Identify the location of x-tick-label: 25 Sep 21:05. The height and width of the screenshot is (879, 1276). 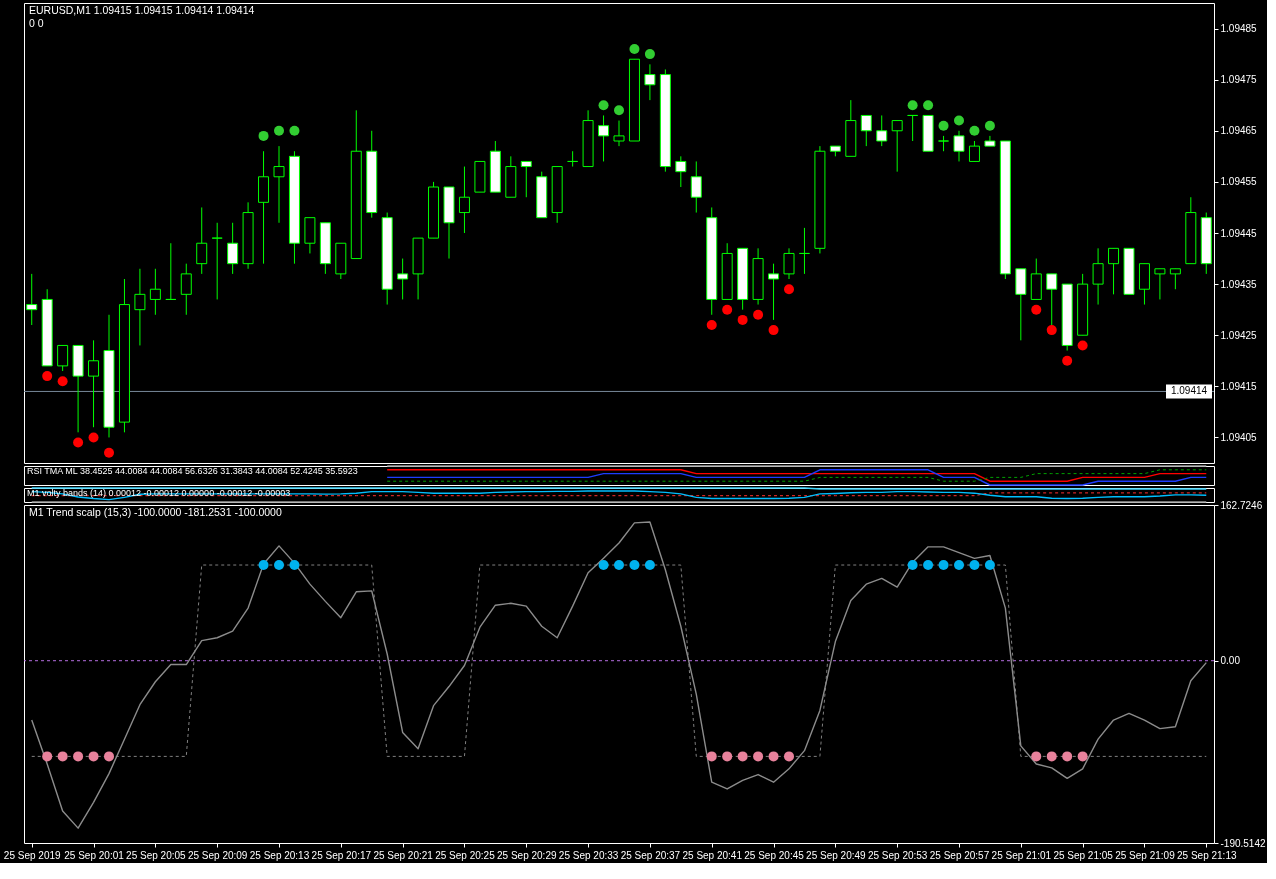
(1083, 855).